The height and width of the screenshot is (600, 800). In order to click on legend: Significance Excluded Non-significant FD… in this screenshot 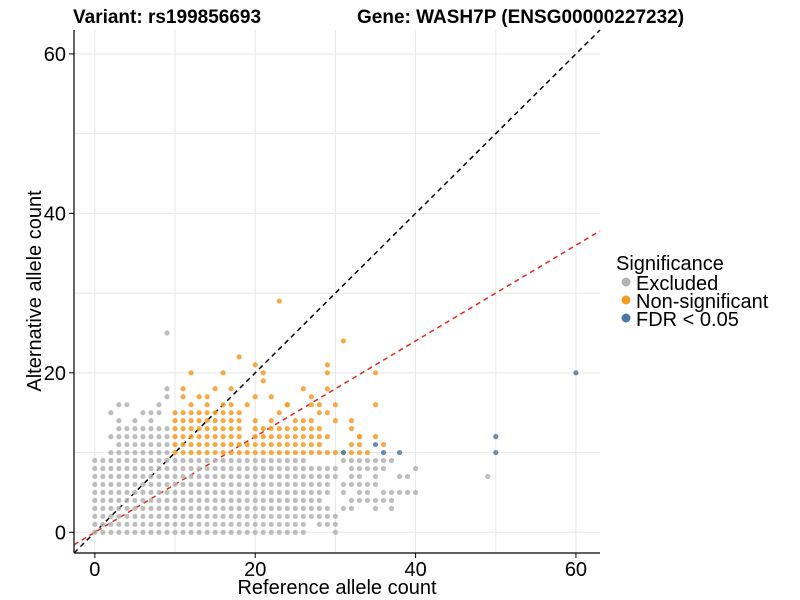, I will do `click(692, 292)`.